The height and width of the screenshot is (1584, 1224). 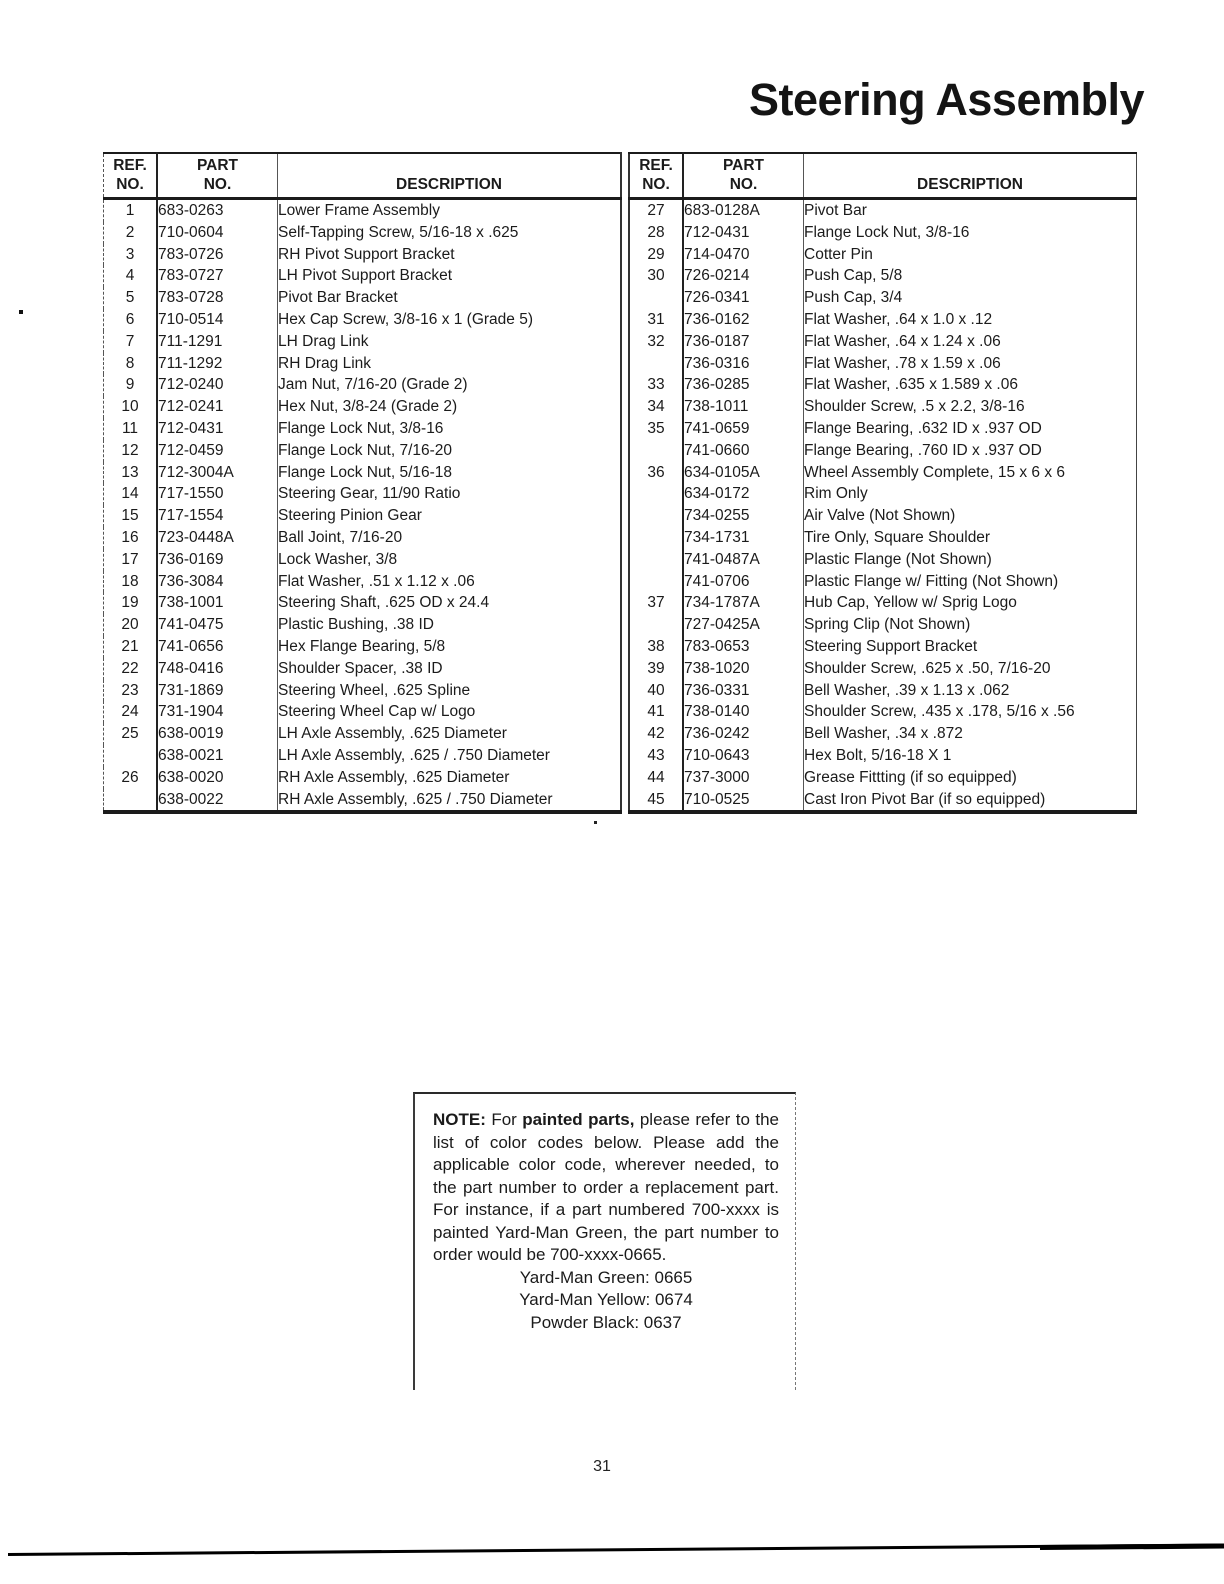 I want to click on part-number-cell: 712-0431, so click(x=743, y=232).